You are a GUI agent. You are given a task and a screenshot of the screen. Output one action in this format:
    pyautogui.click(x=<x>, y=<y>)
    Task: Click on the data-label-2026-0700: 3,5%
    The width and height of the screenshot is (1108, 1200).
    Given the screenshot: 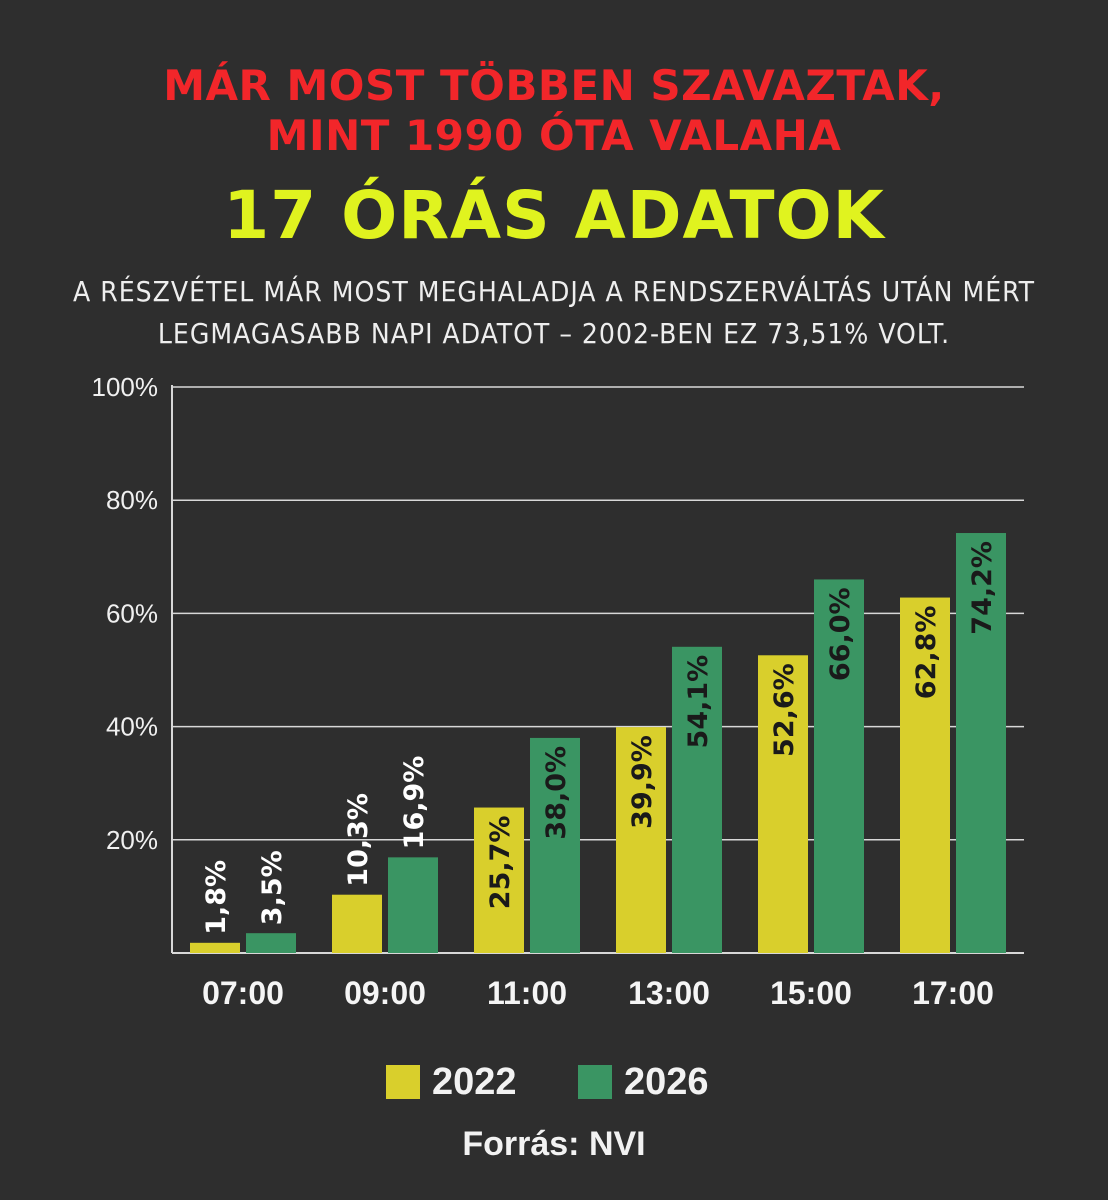 What is the action you would take?
    pyautogui.click(x=272, y=887)
    